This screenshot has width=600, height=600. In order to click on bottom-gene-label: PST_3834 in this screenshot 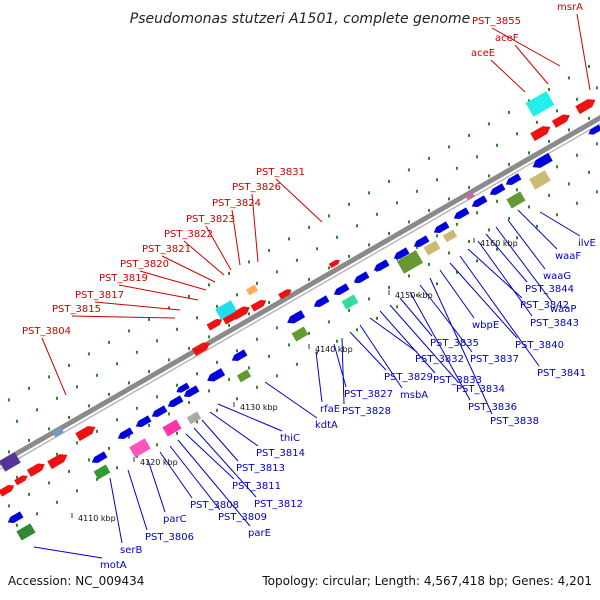, I will do `click(480, 389)`.